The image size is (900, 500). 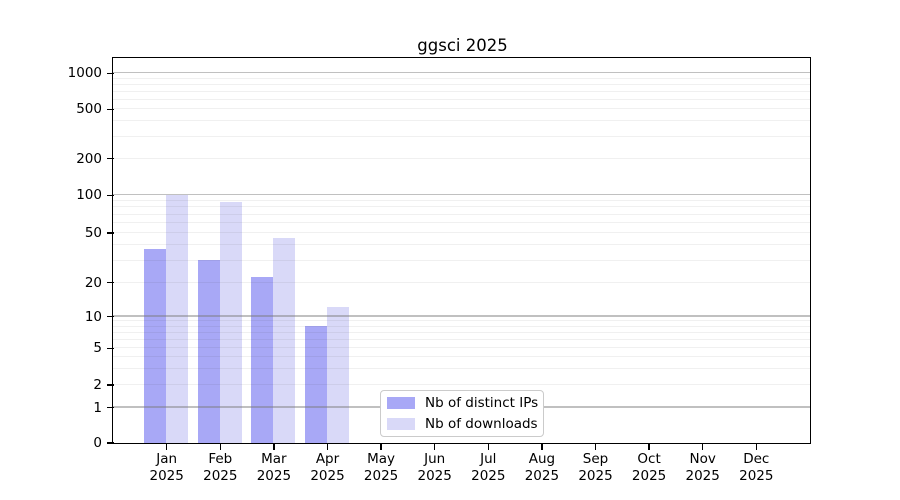 I want to click on legend-entry-downloads: Nb of downloads, so click(x=462, y=424).